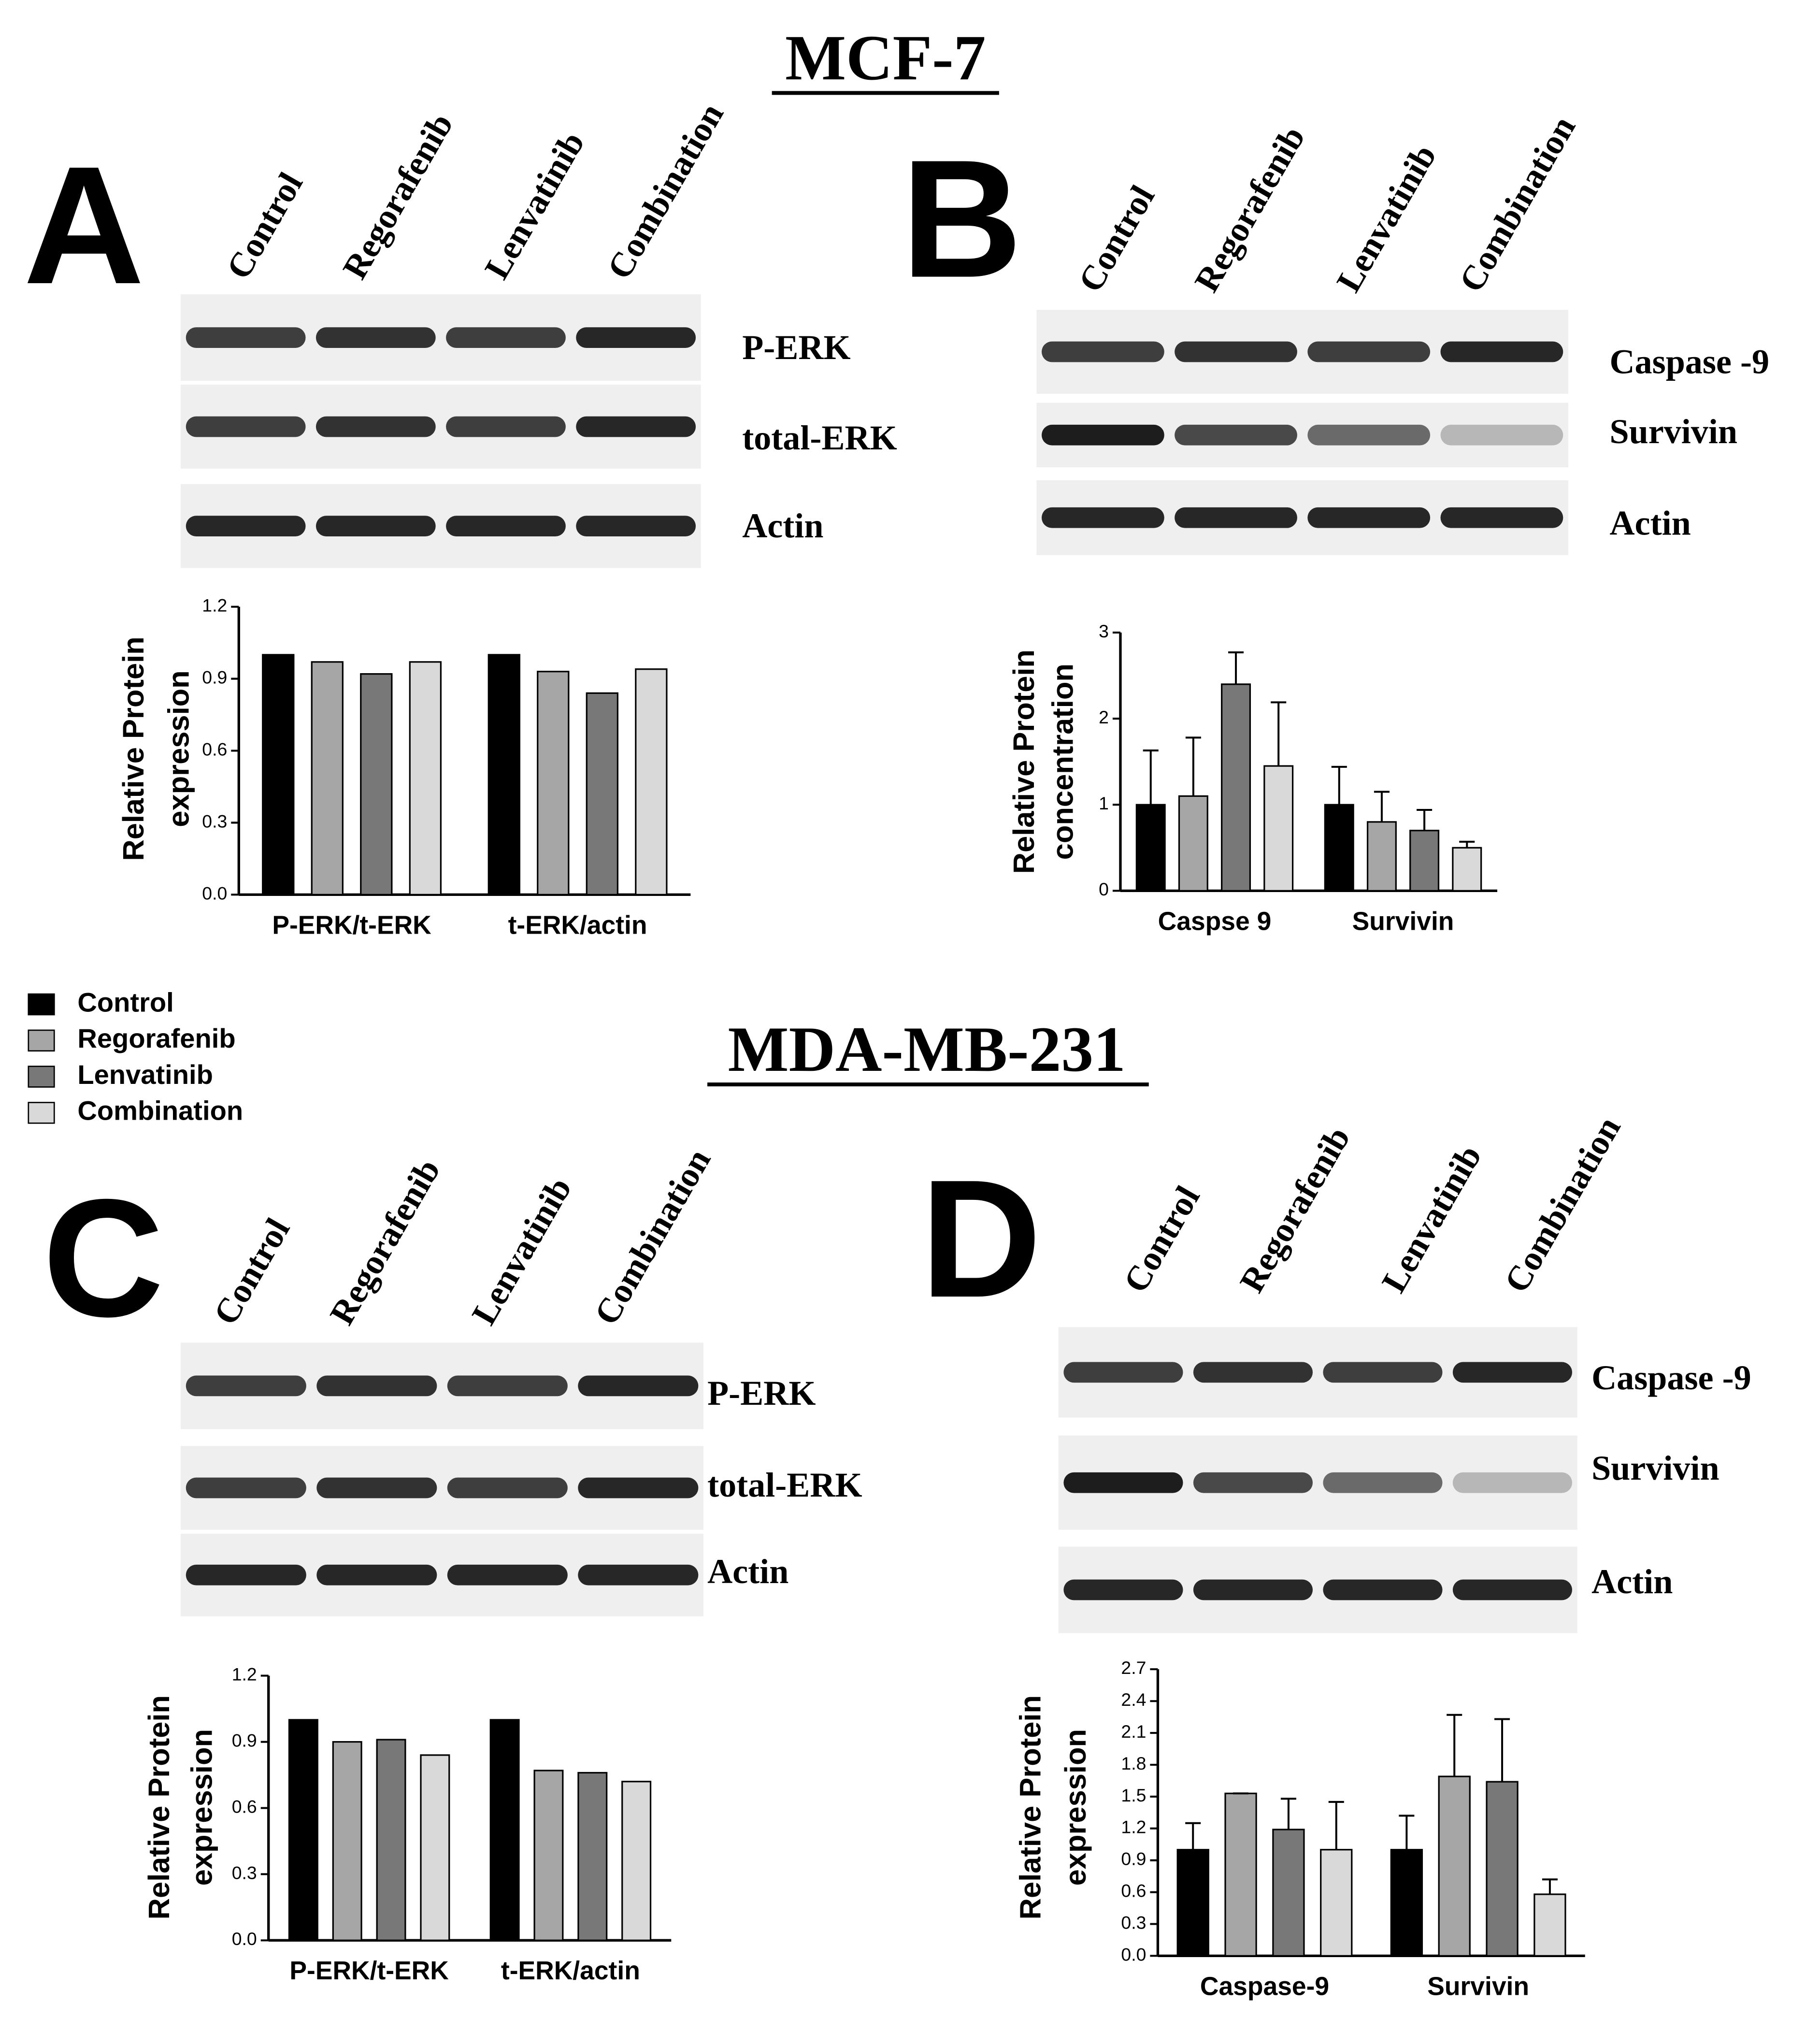 The width and height of the screenshot is (1820, 2032). What do you see at coordinates (84, 225) in the screenshot?
I see `panel-letter: A` at bounding box center [84, 225].